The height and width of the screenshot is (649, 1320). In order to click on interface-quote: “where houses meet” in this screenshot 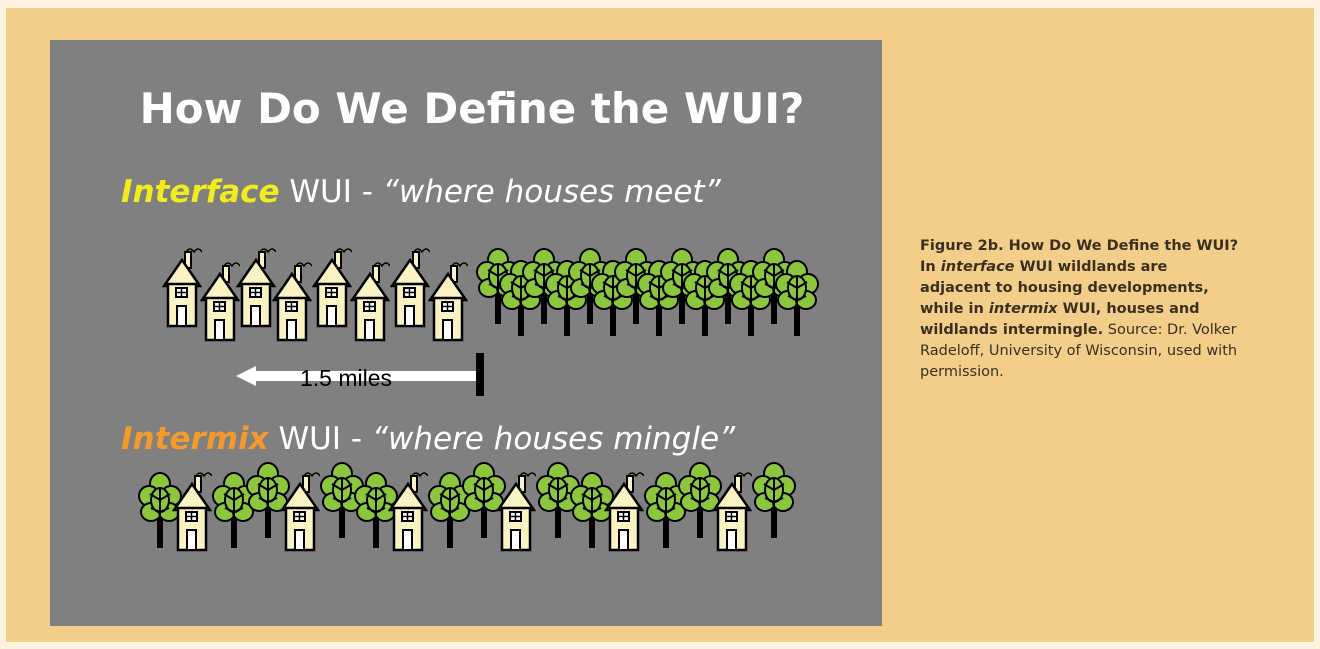, I will do `click(552, 192)`.